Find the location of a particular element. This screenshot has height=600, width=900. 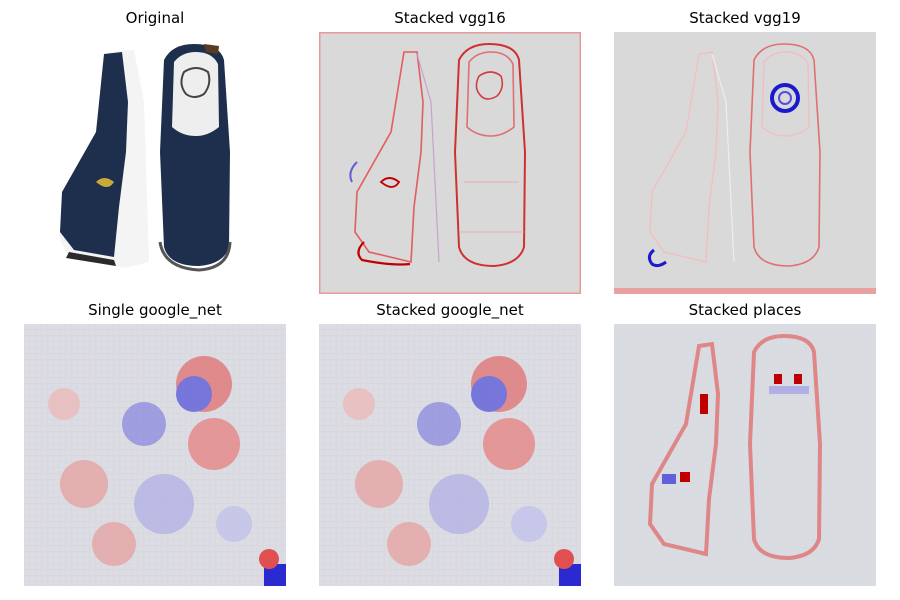

heatmap-stacked-google-net-drawing is located at coordinates (450, 455).